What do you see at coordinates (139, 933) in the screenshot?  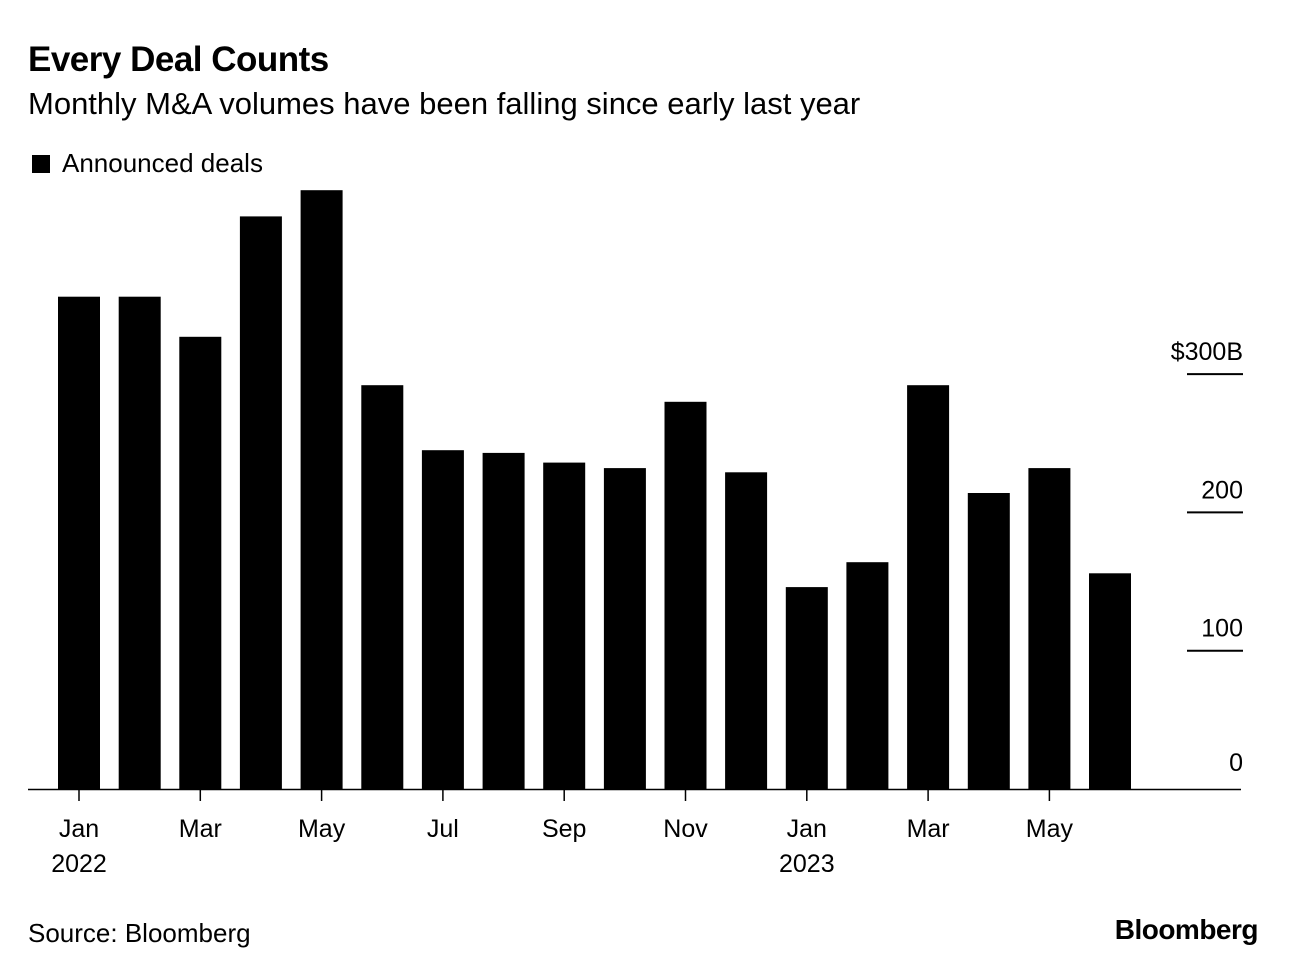 I see `source-note: Source: Bloomberg` at bounding box center [139, 933].